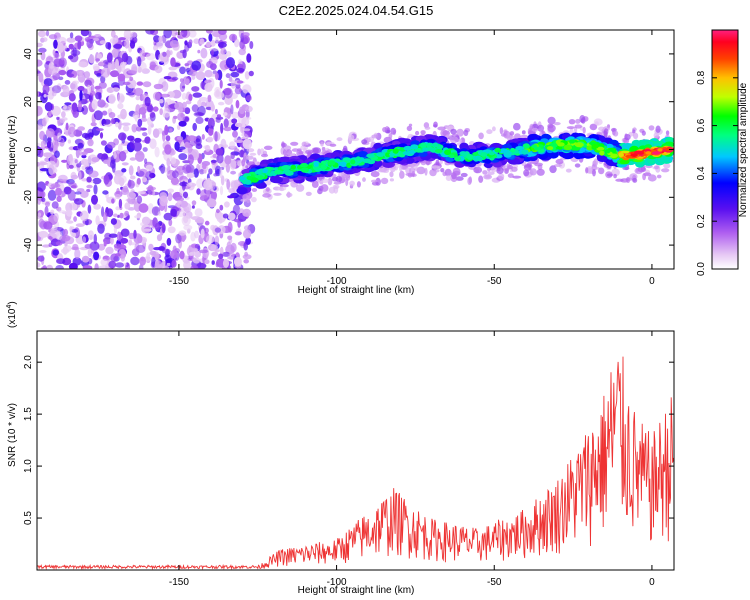  I want to click on ridge-core, so click(668, 149).